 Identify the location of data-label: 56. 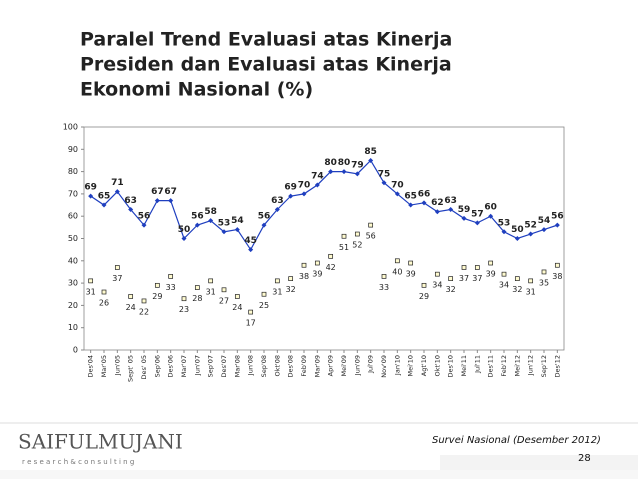
(557, 217).